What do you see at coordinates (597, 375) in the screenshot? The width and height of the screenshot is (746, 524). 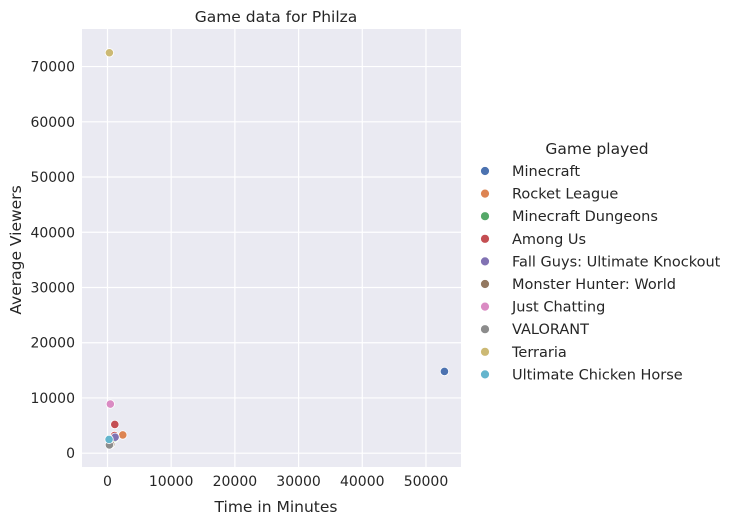 I see `legend-label-ultimate-chicken-horse: Ultimate Chicken Horse` at bounding box center [597, 375].